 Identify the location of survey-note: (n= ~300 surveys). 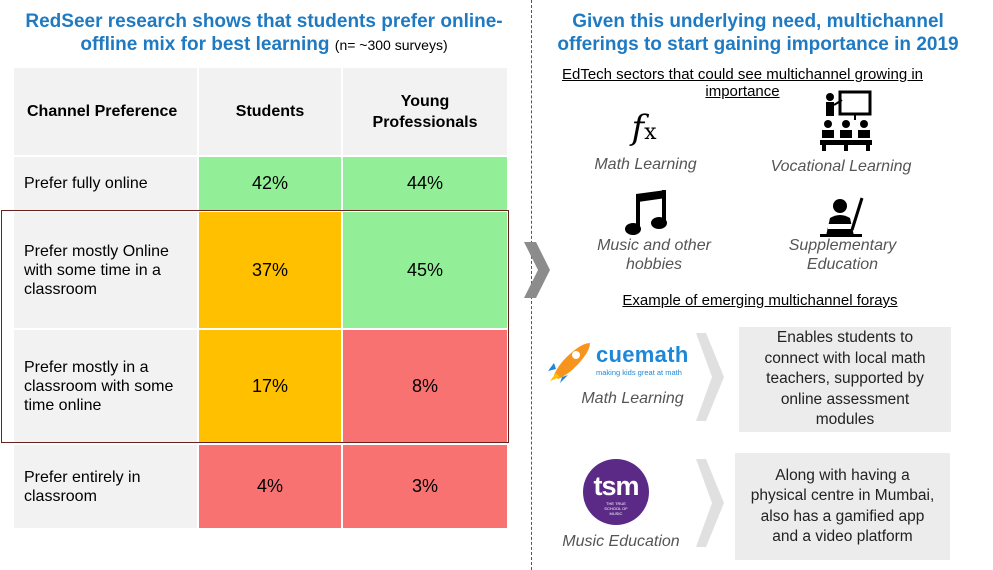
(391, 45).